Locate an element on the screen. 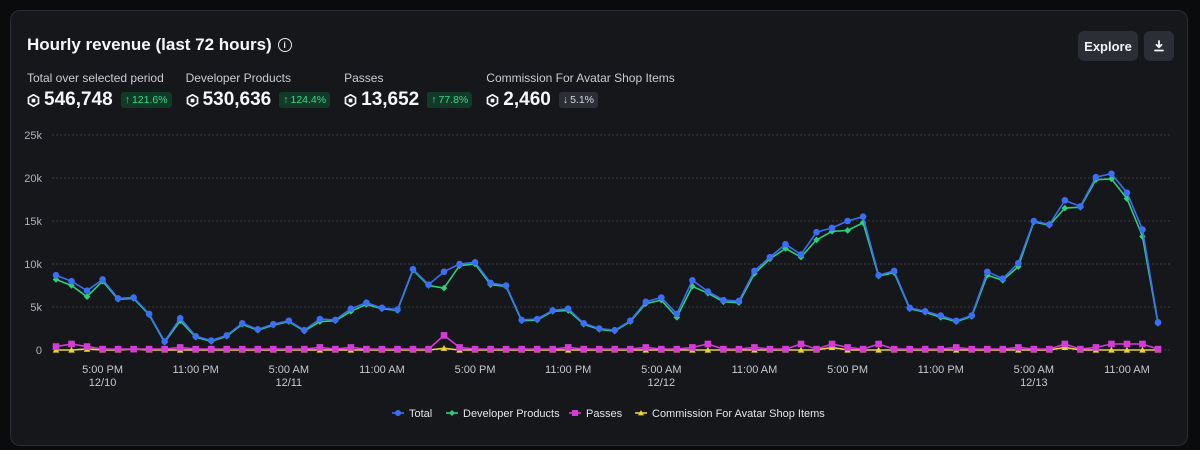 Image resolution: width=1200 pixels, height=450 pixels. y-tick-label: 5k is located at coordinates (36, 308).